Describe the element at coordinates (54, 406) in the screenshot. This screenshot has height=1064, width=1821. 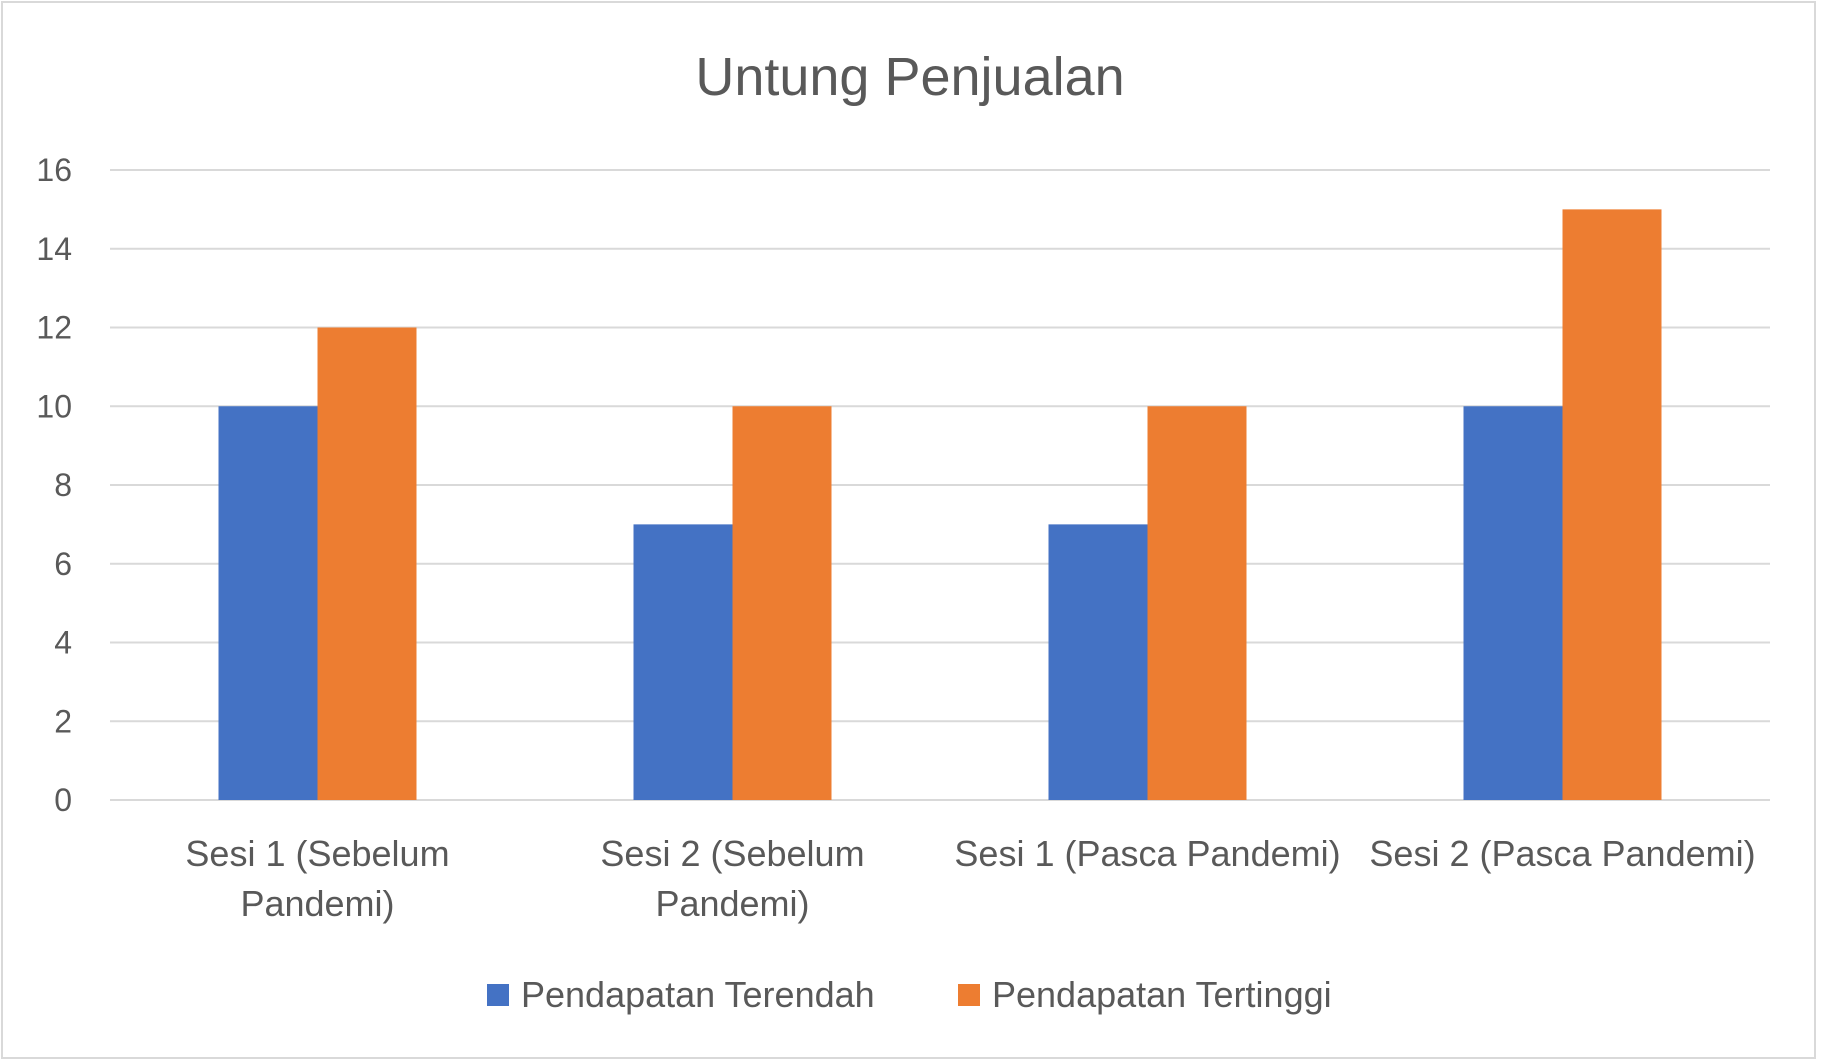
I see `y-tick-label: 10` at that location.